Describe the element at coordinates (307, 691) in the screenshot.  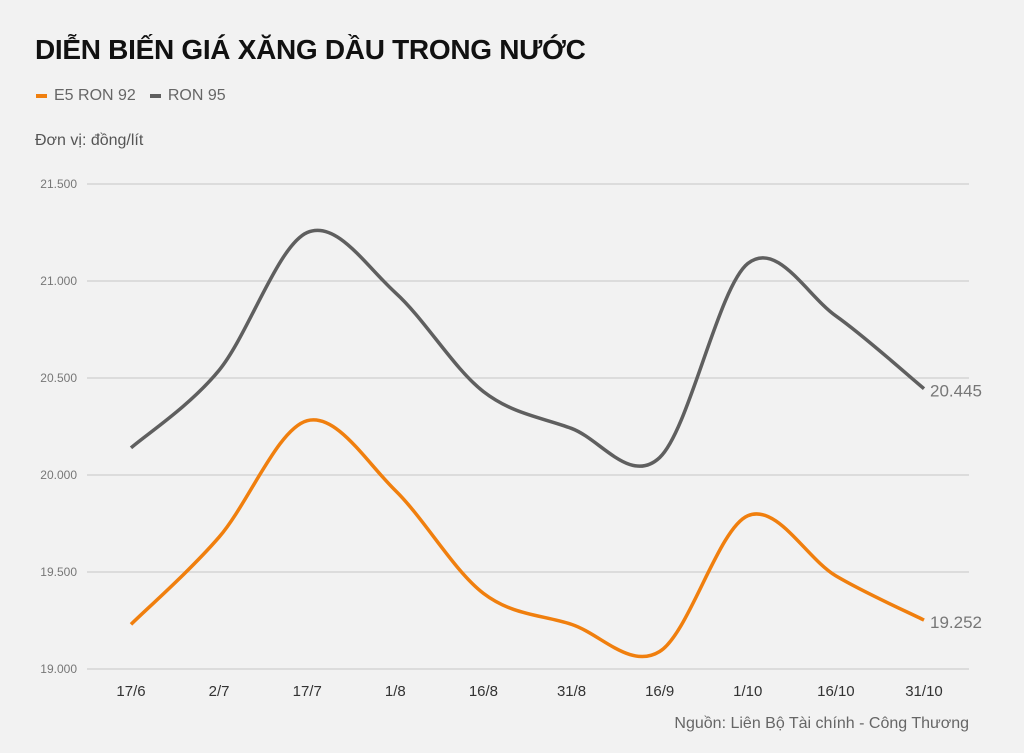
I see `x-tick-label: 17/7` at that location.